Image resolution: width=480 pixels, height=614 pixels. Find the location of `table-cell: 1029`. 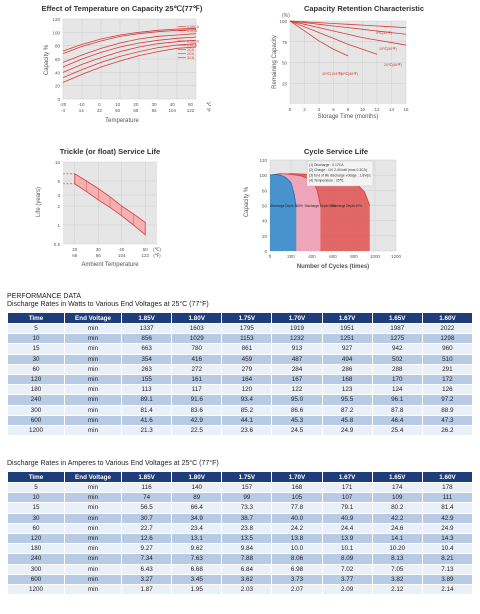

table-cell: 1029 is located at coordinates (197, 339).